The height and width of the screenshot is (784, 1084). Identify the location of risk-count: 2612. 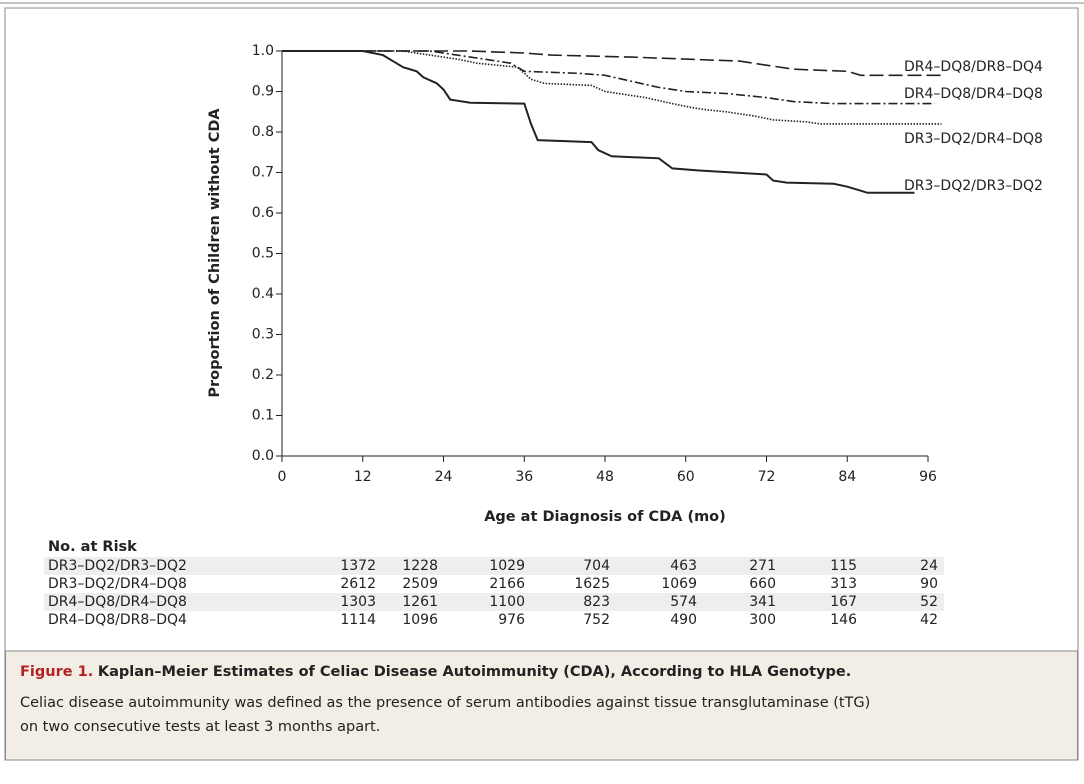
(358, 584).